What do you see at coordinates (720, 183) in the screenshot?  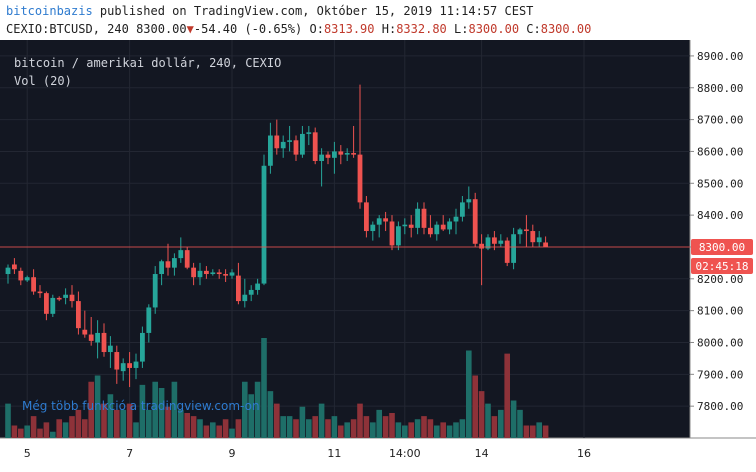 I see `price-tick-label: 8500.00` at bounding box center [720, 183].